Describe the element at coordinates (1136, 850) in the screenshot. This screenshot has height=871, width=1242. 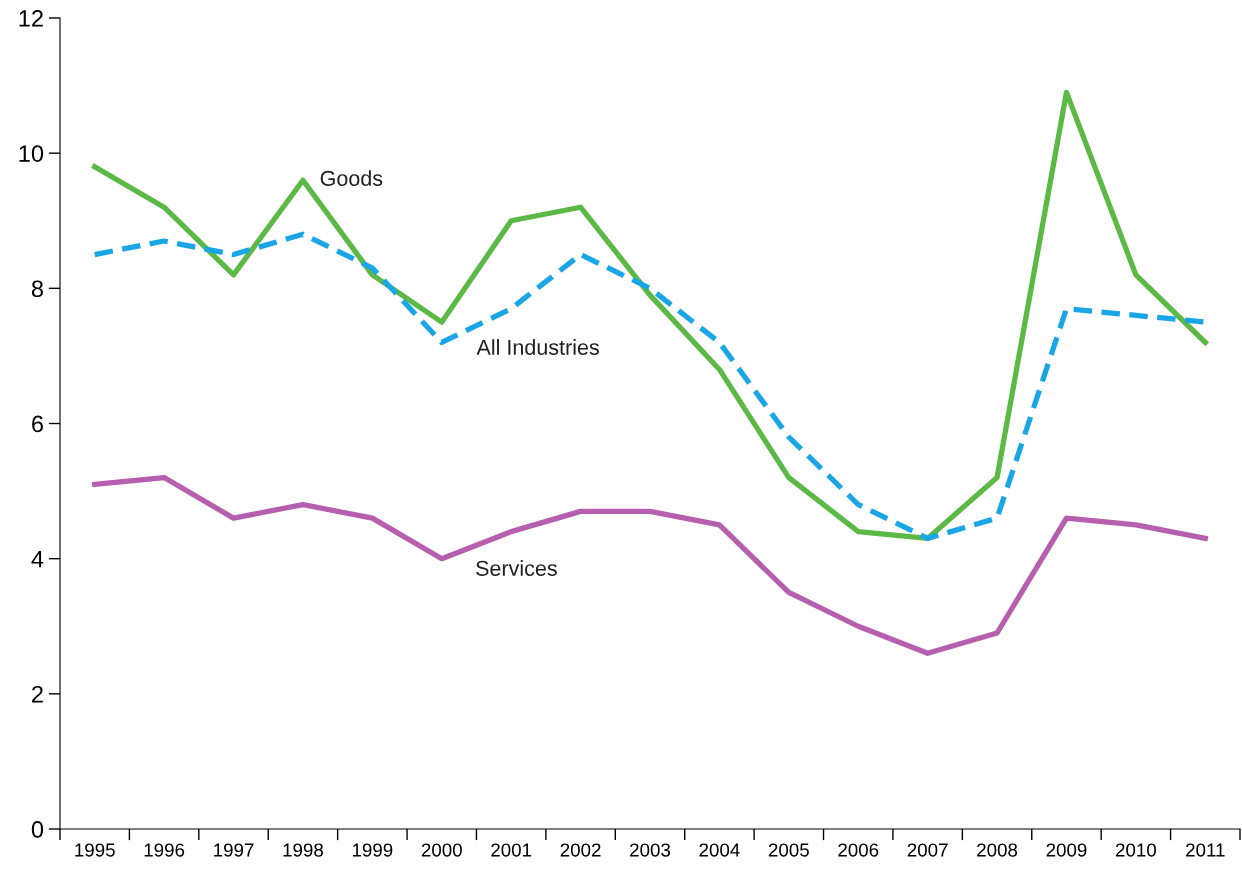
I see `x-tick-label: 2010` at that location.